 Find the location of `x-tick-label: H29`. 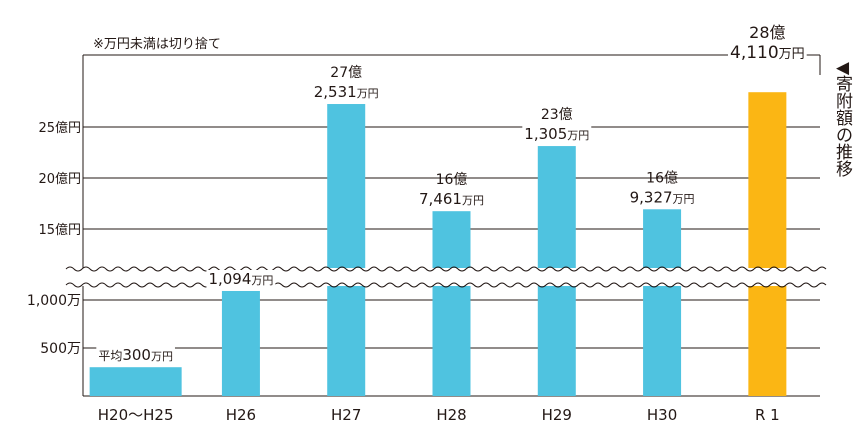

x-tick-label: H29 is located at coordinates (557, 415).